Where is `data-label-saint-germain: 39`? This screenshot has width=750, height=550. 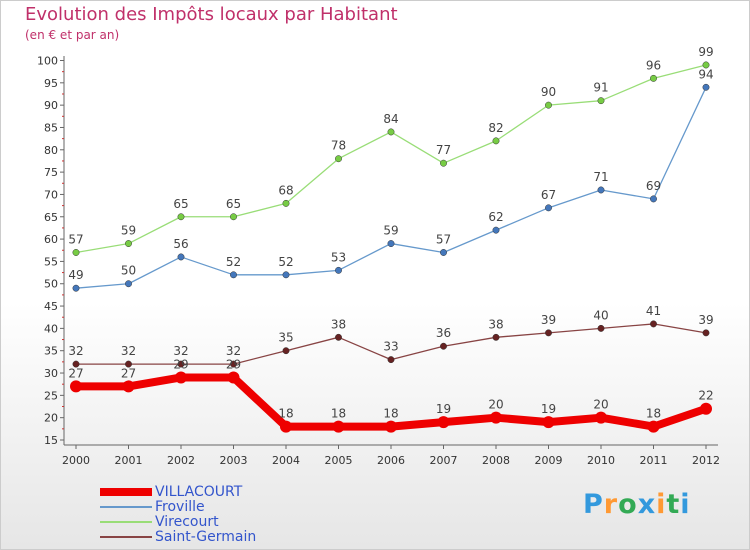
data-label-saint-germain: 39 is located at coordinates (705, 320).